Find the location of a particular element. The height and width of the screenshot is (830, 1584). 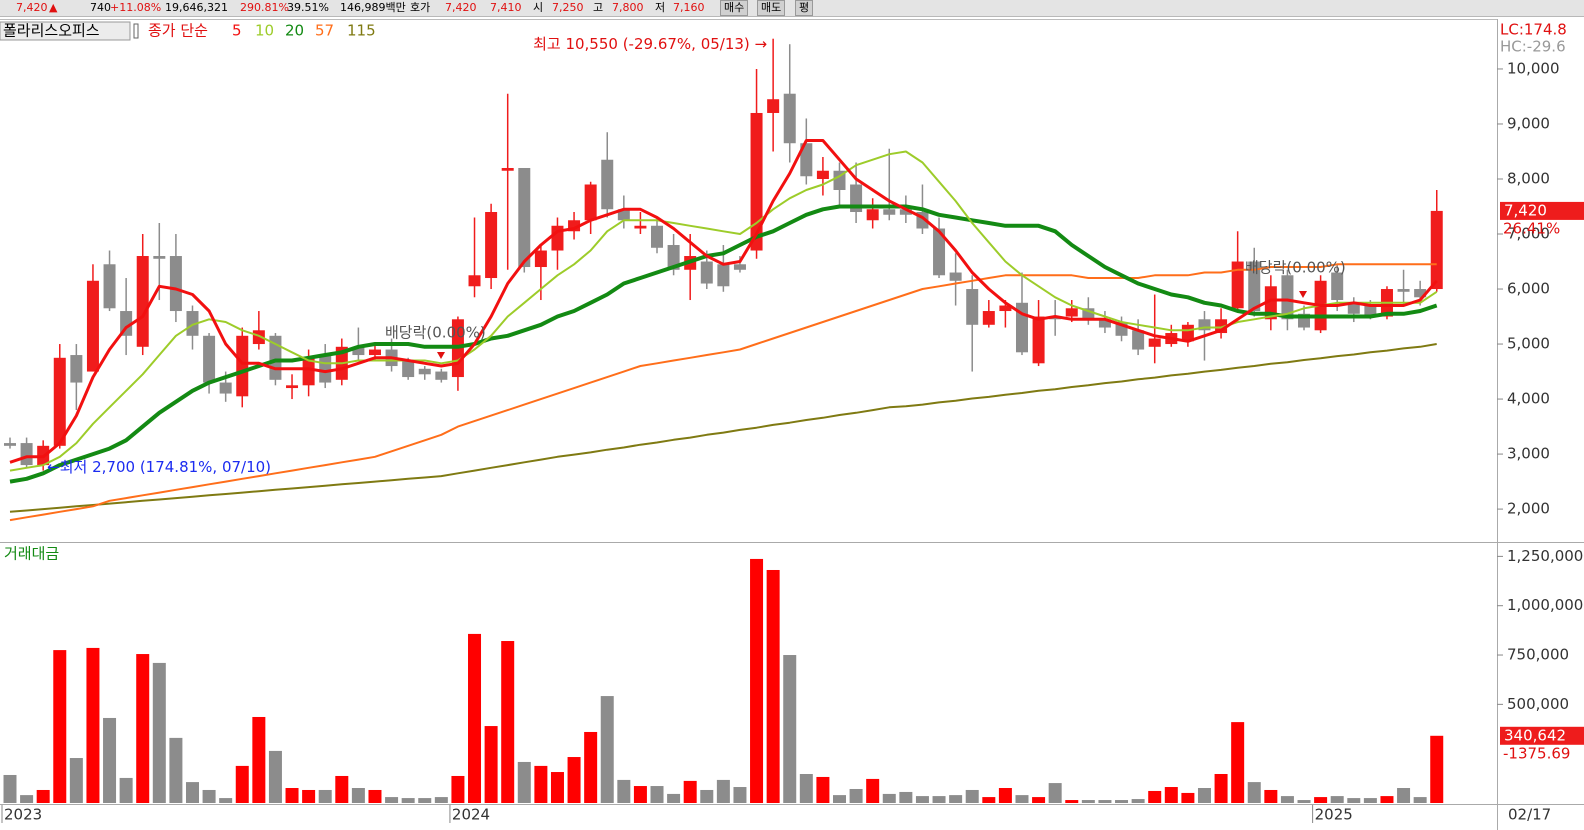

legend-entry: 20 is located at coordinates (294, 31).